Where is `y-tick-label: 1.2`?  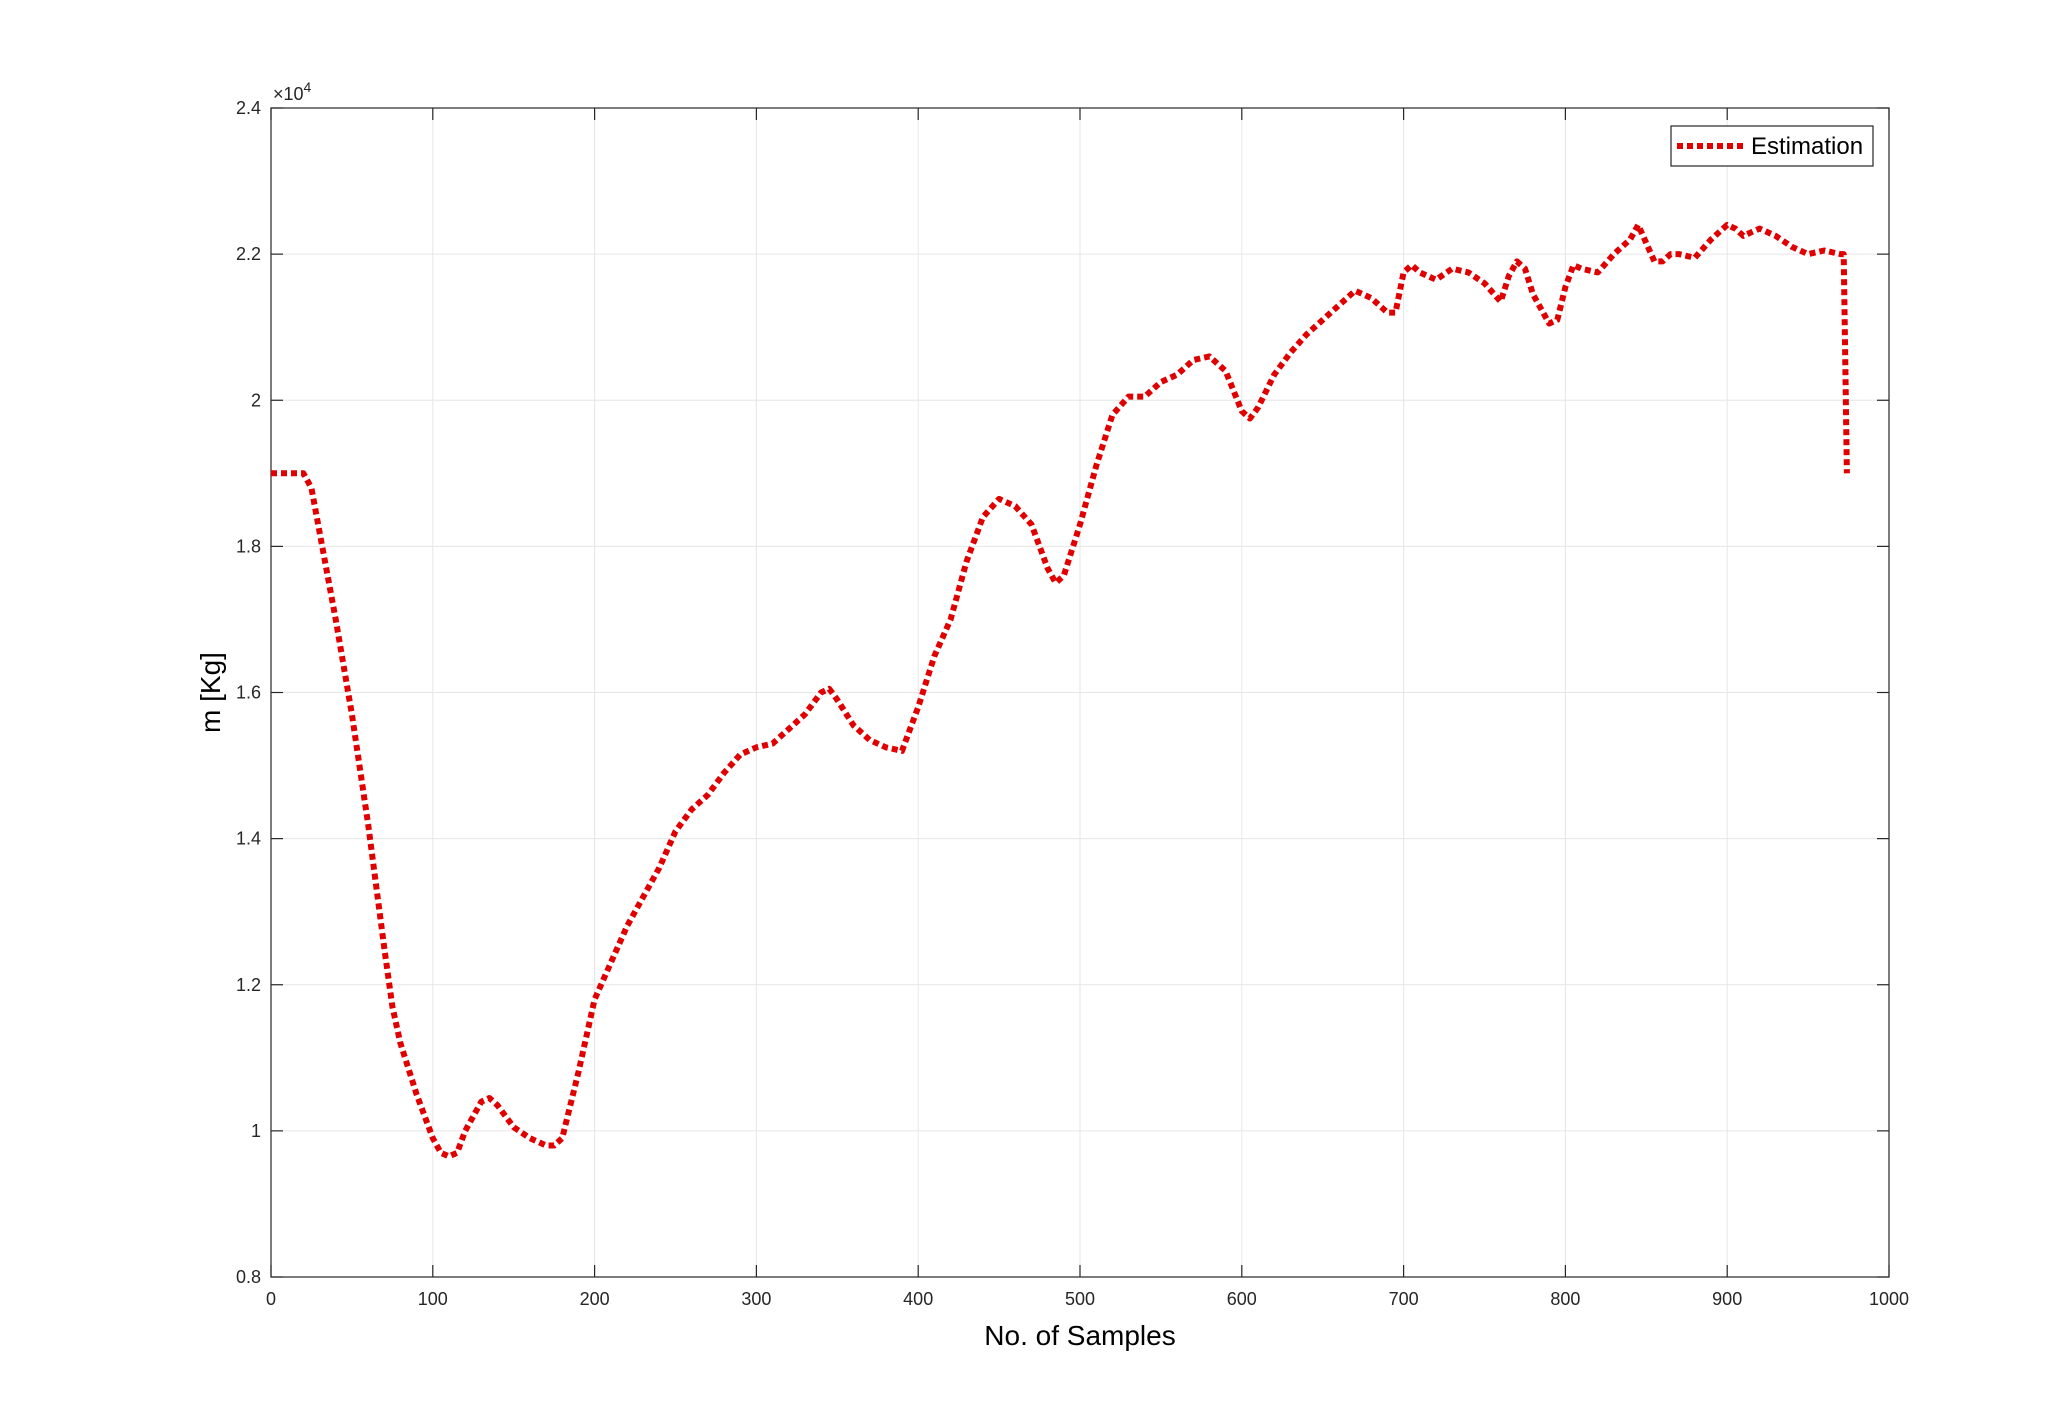
y-tick-label: 1.2 is located at coordinates (248, 985).